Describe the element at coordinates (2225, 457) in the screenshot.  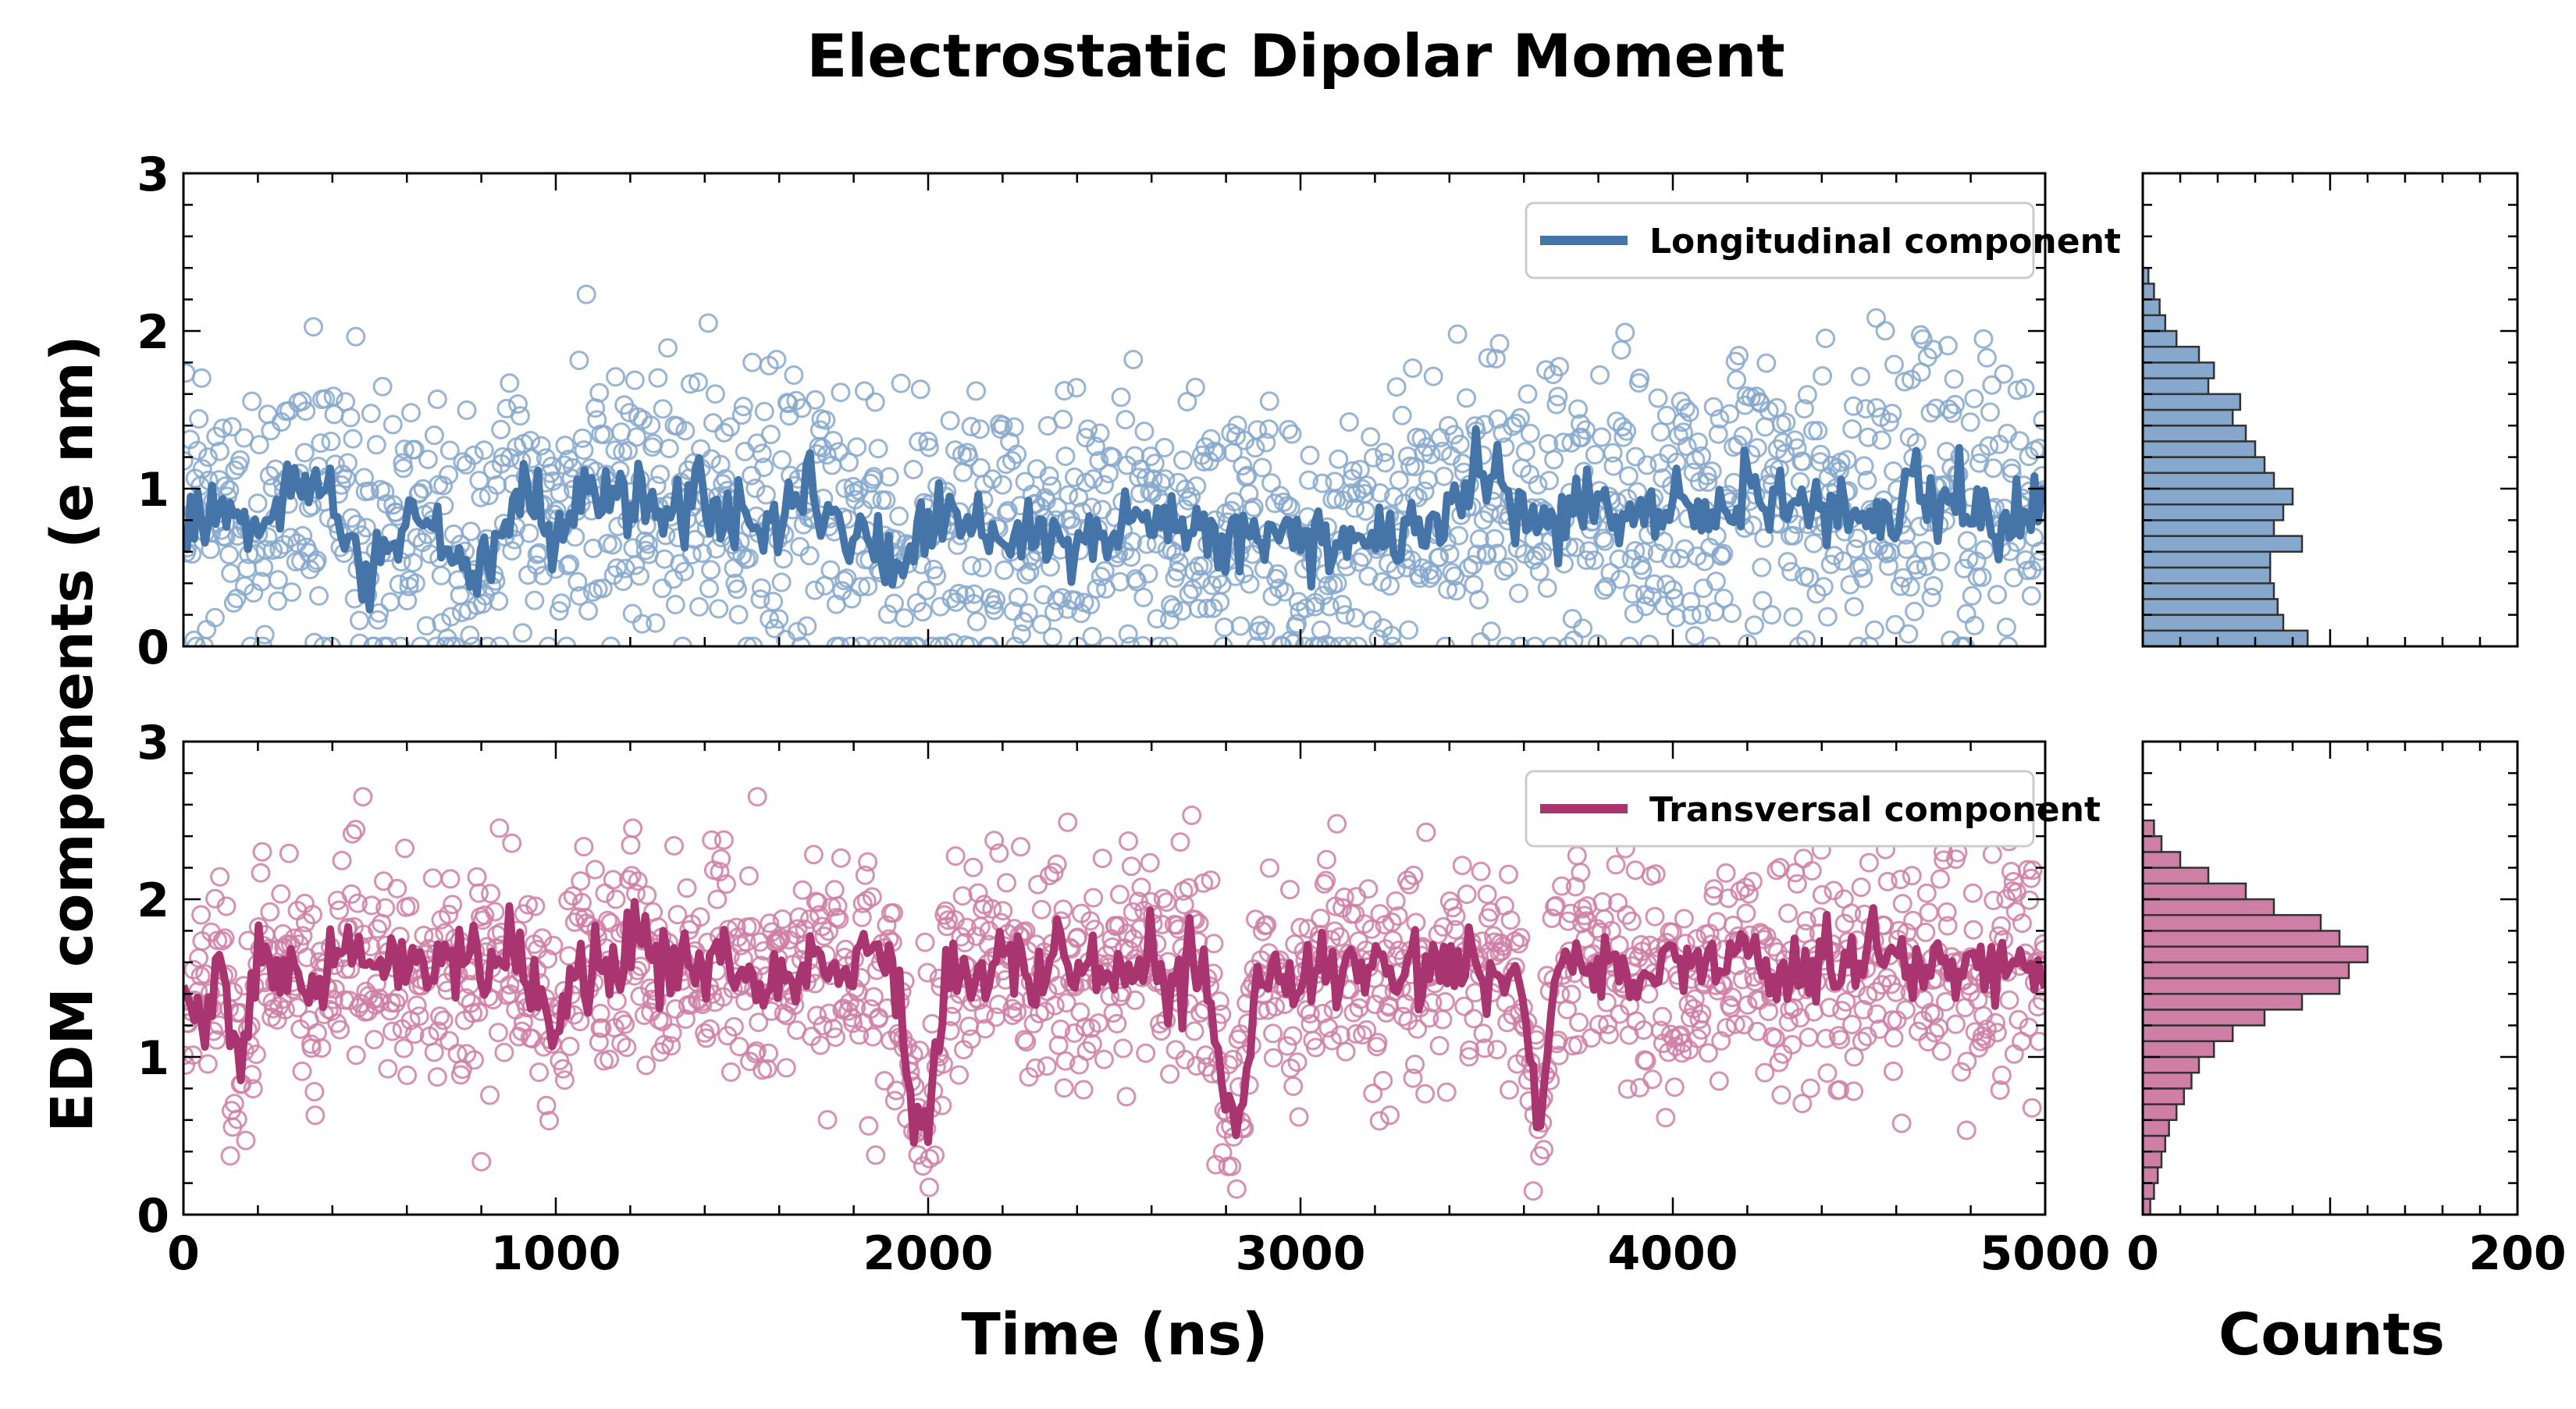
I see `histogram-bars` at that location.